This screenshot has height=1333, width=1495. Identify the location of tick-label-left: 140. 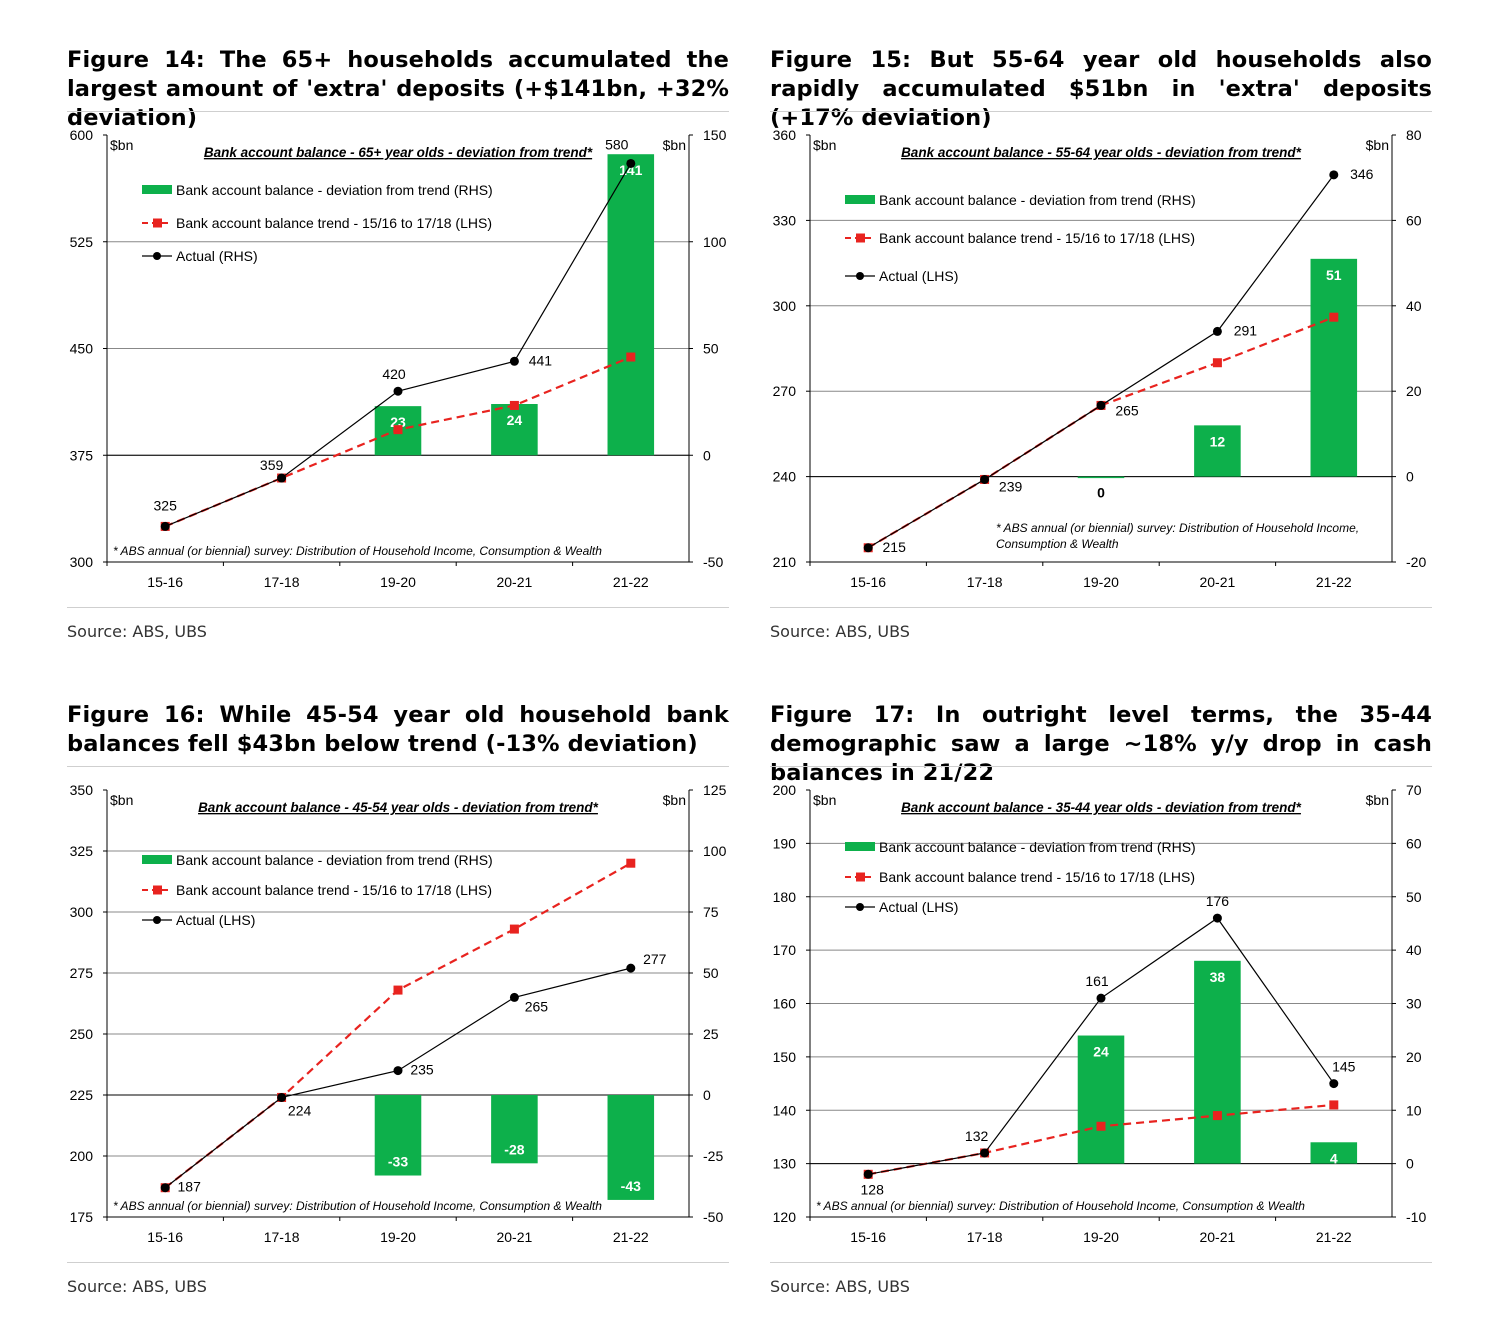
(785, 1110).